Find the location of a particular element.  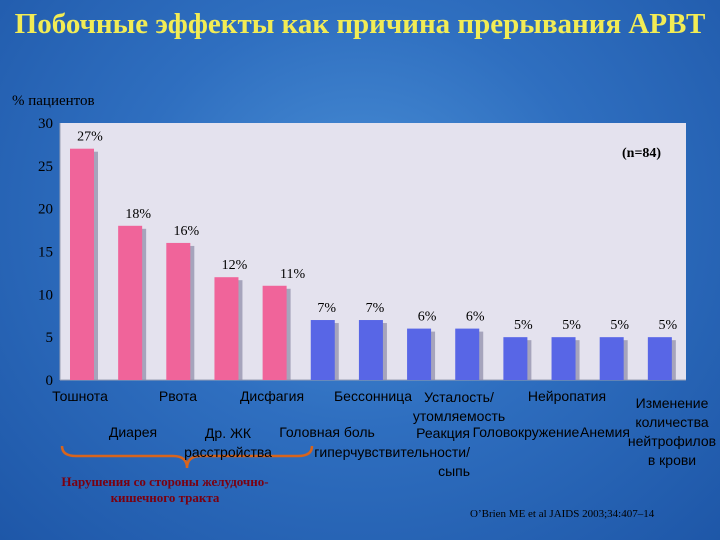

y-tick-label: 10 is located at coordinates (45, 295).